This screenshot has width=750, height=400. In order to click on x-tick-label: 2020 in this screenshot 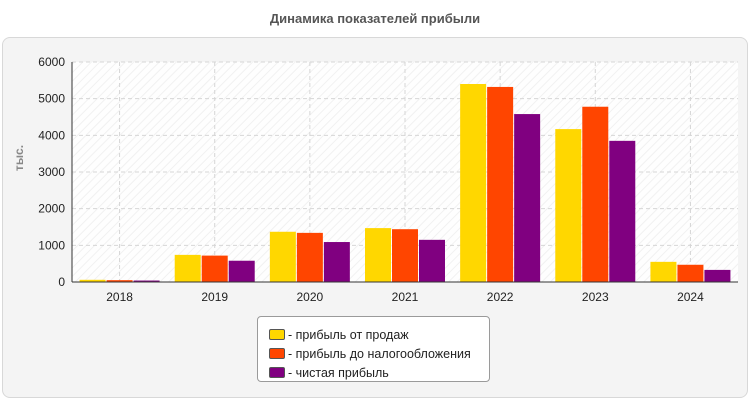, I will do `click(310, 297)`.